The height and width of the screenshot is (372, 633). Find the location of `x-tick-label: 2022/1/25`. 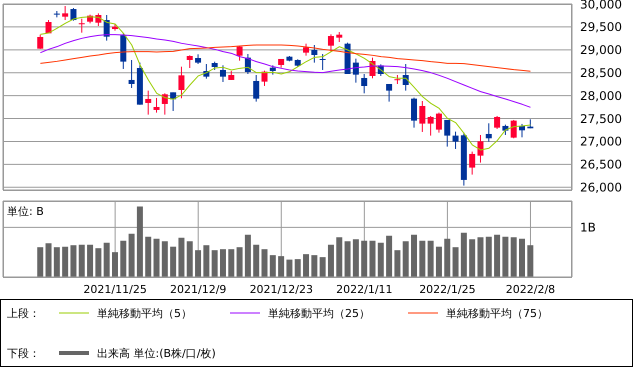

x-tick-label: 2022/1/25 is located at coordinates (447, 289).